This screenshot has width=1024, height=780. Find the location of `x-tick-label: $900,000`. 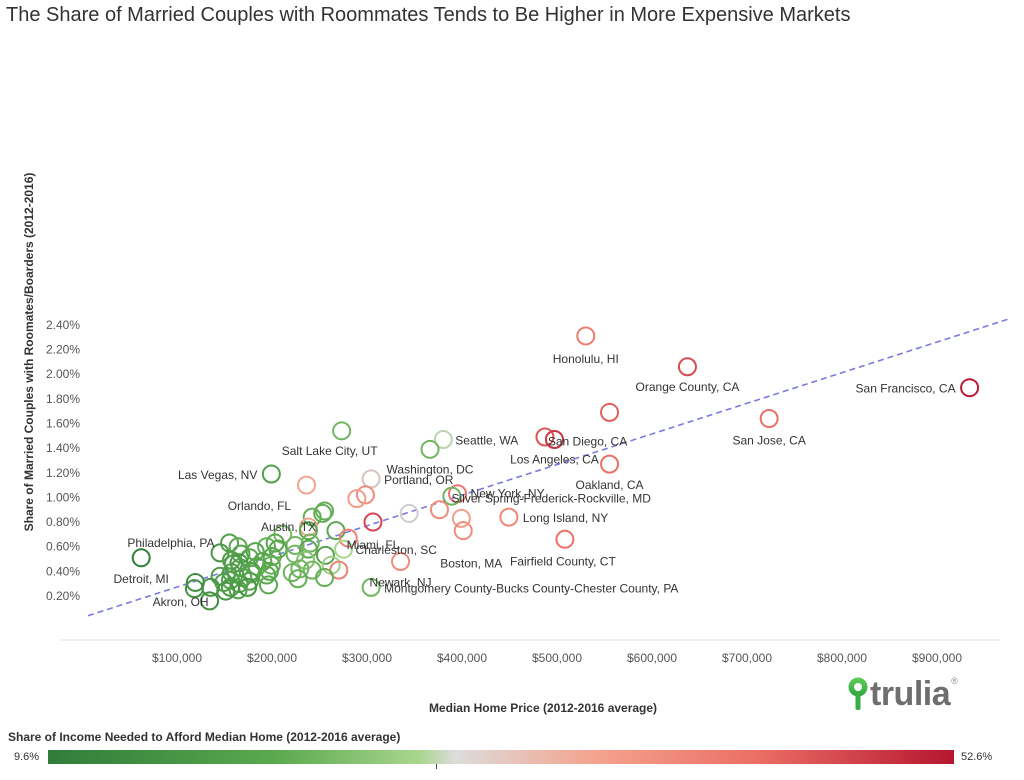

x-tick-label: $900,000 is located at coordinates (937, 658).